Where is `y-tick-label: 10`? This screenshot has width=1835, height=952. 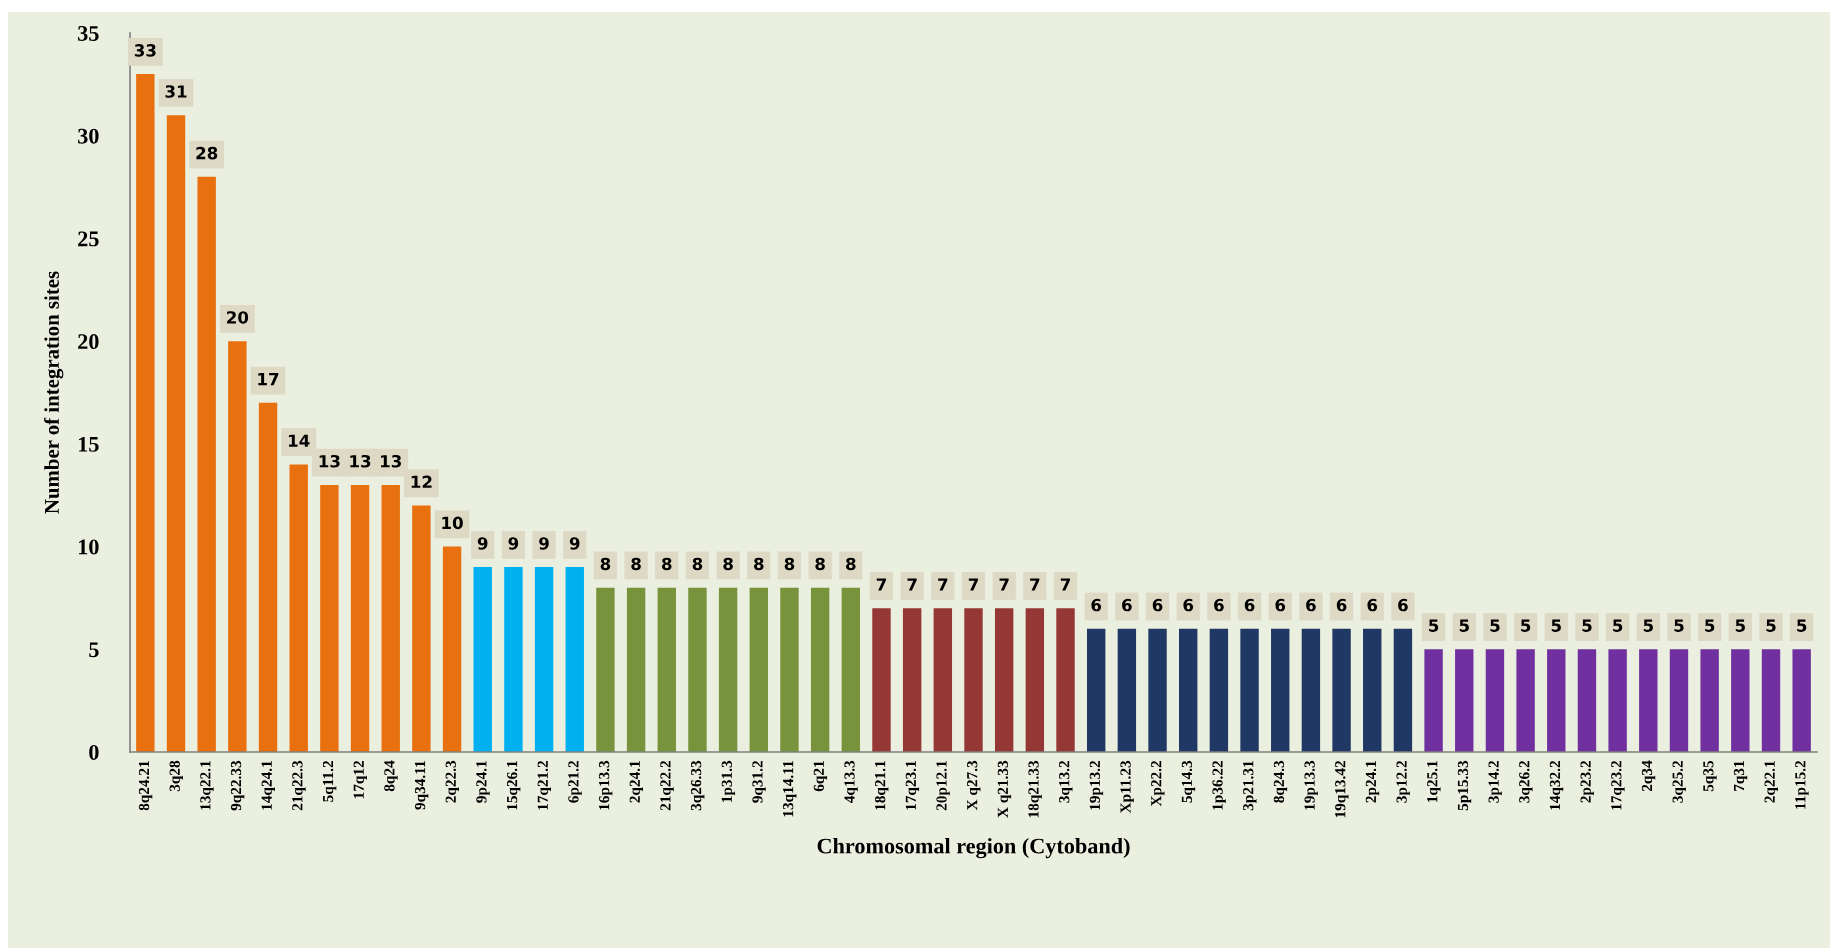
y-tick-label: 10 is located at coordinates (89, 547).